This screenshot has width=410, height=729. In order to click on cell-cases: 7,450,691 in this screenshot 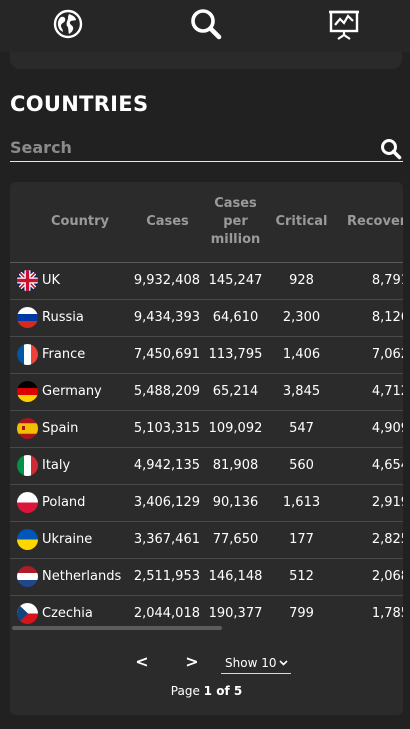, I will do `click(167, 355)`.